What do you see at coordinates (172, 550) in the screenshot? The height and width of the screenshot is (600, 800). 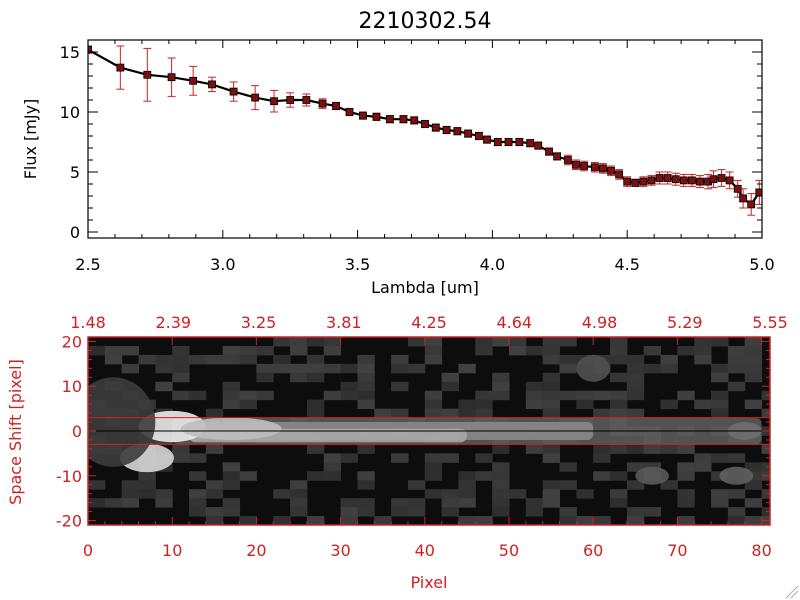 I see `x-tick-label: 10` at bounding box center [172, 550].